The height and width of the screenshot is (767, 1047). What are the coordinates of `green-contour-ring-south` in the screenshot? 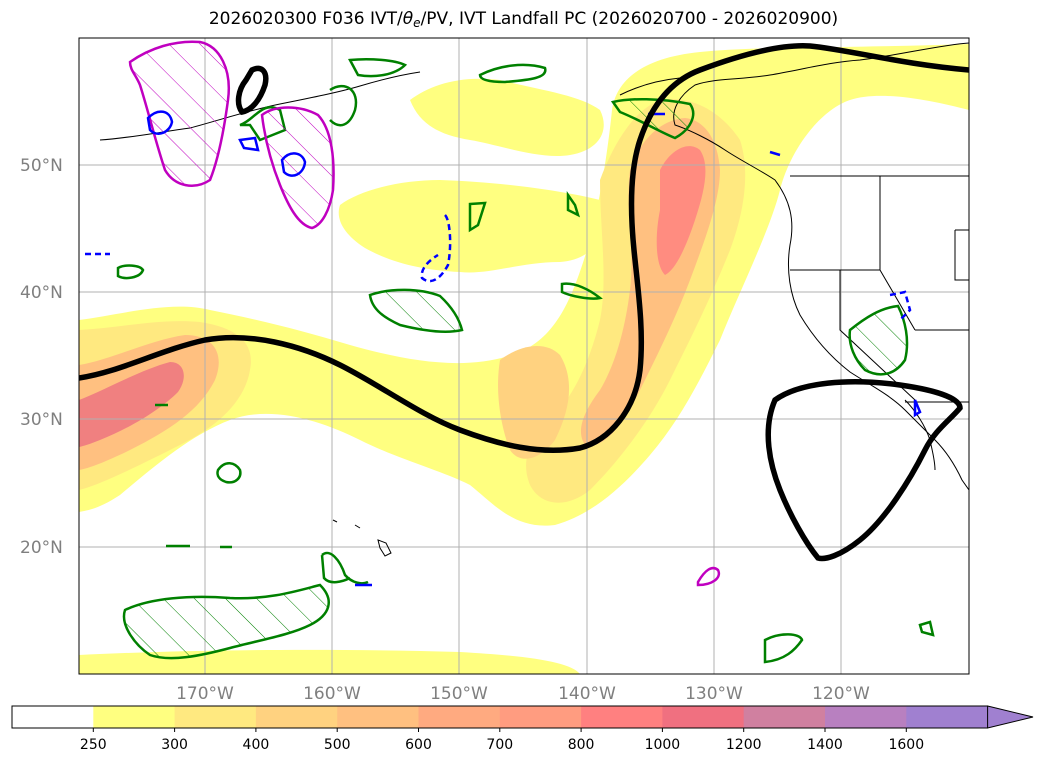 It's located at (783, 648).